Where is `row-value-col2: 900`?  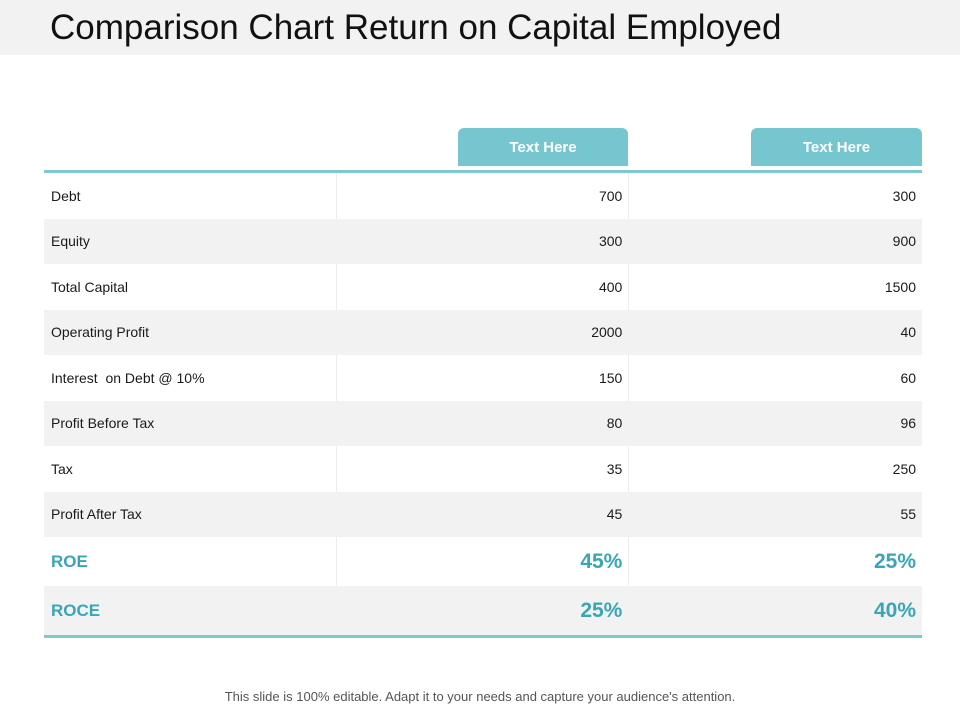 row-value-col2: 900 is located at coordinates (904, 241).